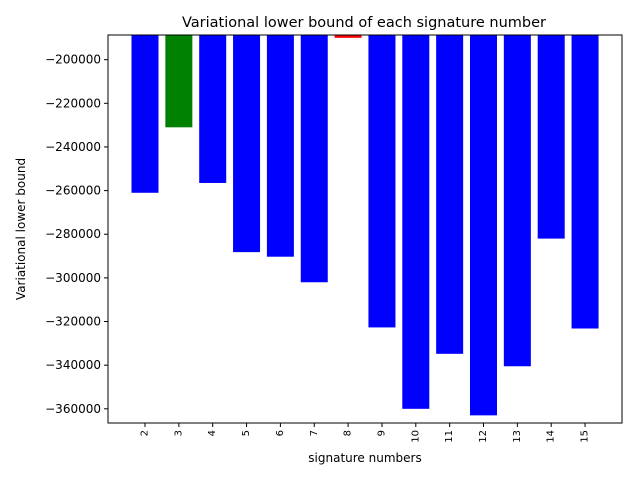 This screenshot has width=640, height=480. Describe the element at coordinates (517, 436) in the screenshot. I see `x-tick-label-13: 13` at that location.